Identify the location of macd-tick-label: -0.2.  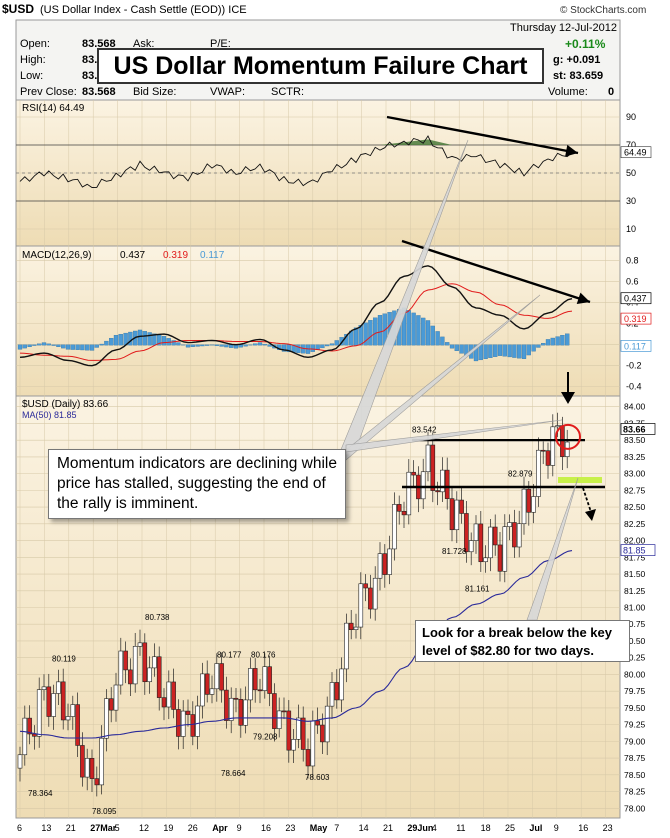
(634, 366).